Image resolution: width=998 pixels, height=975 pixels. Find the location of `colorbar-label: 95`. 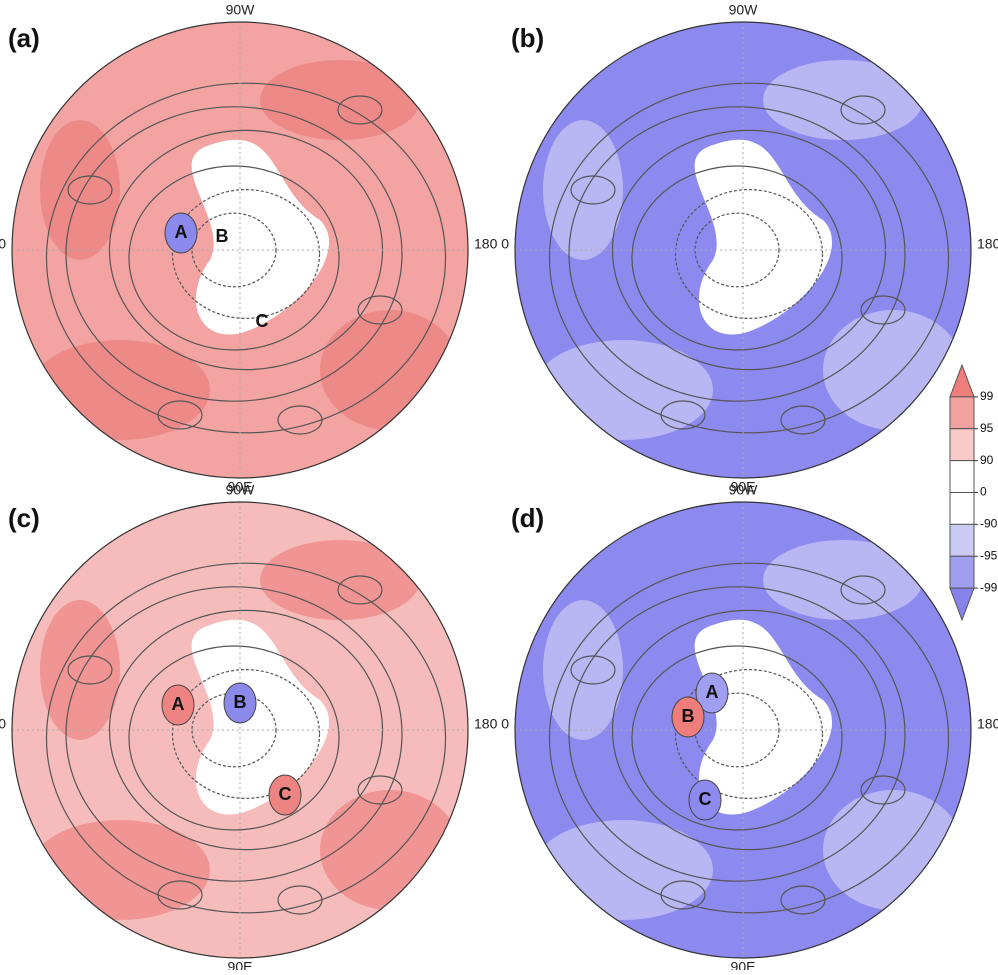

colorbar-label: 95 is located at coordinates (987, 428).